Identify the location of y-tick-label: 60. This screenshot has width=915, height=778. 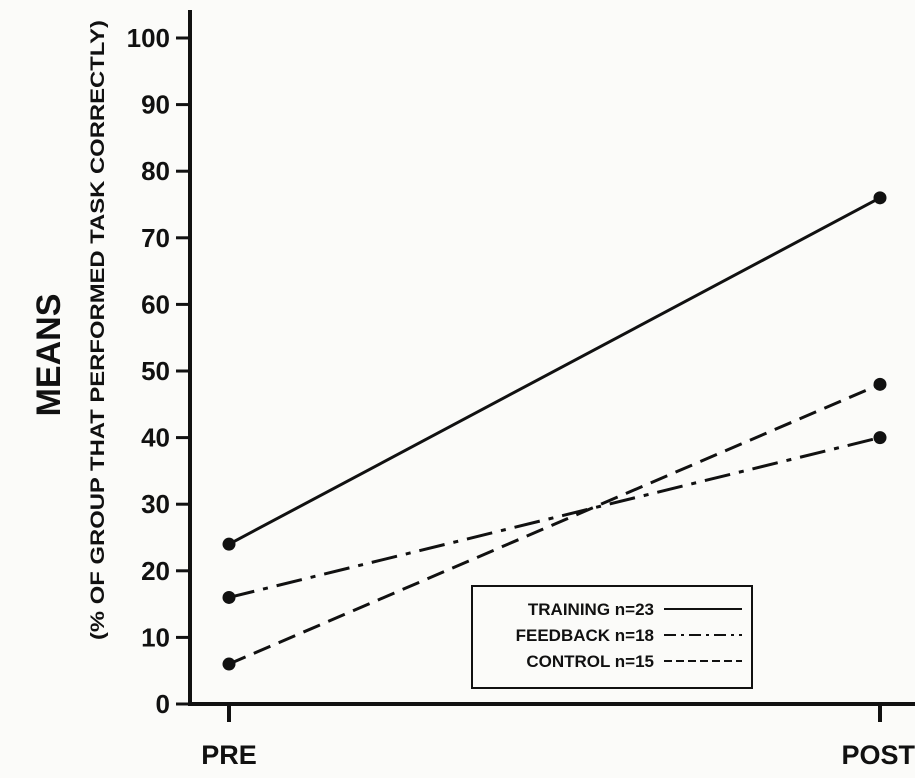
(155, 304).